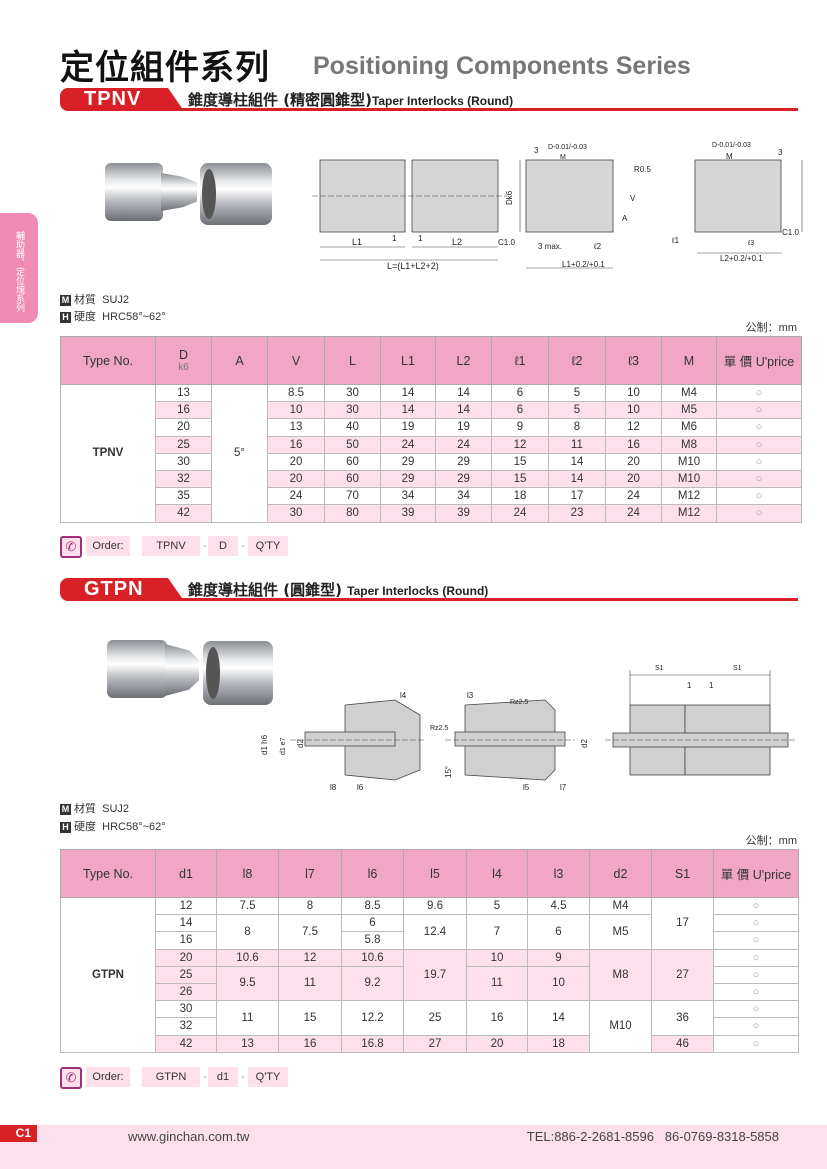  Describe the element at coordinates (659, 668) in the screenshot. I see `dim-label: S1` at that location.